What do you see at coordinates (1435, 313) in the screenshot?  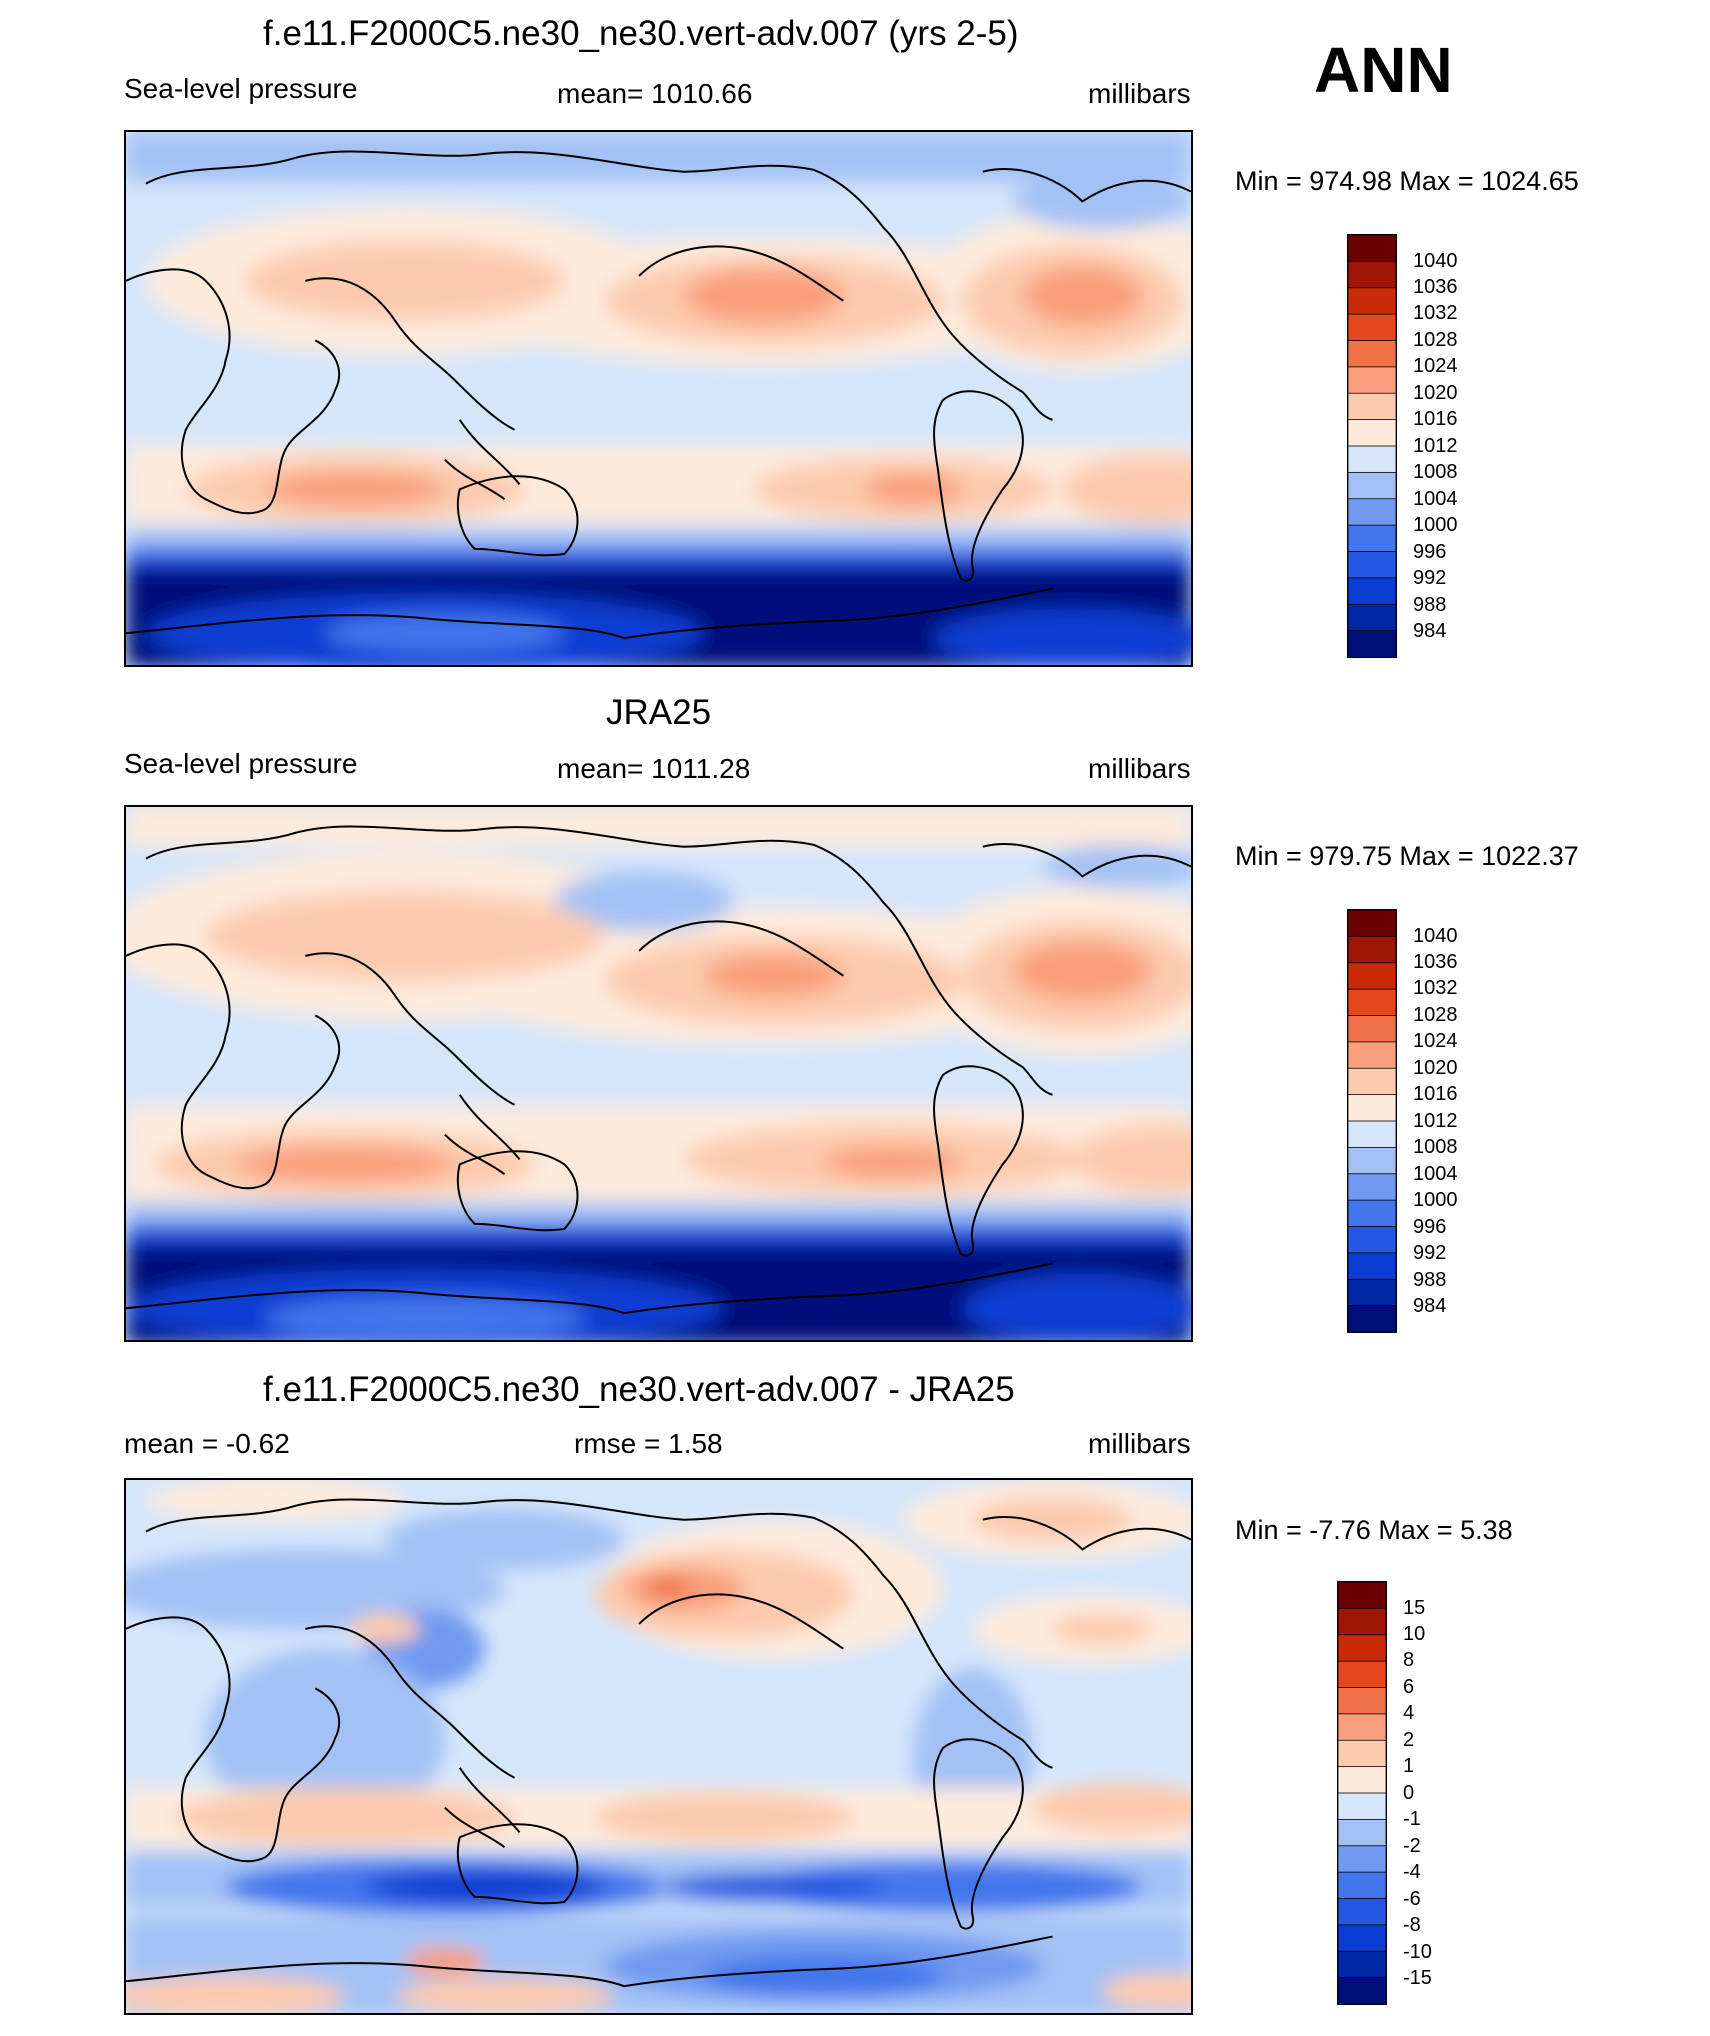 I see `colorbar-label: 1032` at bounding box center [1435, 313].